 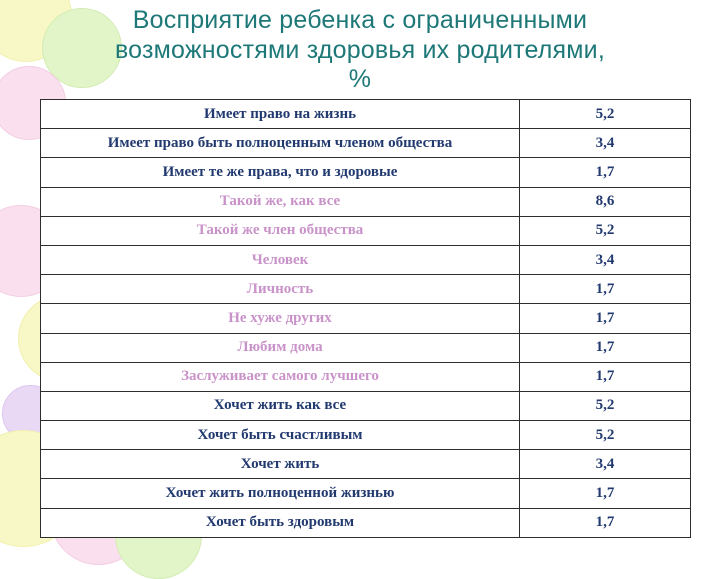 I want to click on table-row: Имеет те же права, что и здоровые 1,7, so click(x=365, y=172).